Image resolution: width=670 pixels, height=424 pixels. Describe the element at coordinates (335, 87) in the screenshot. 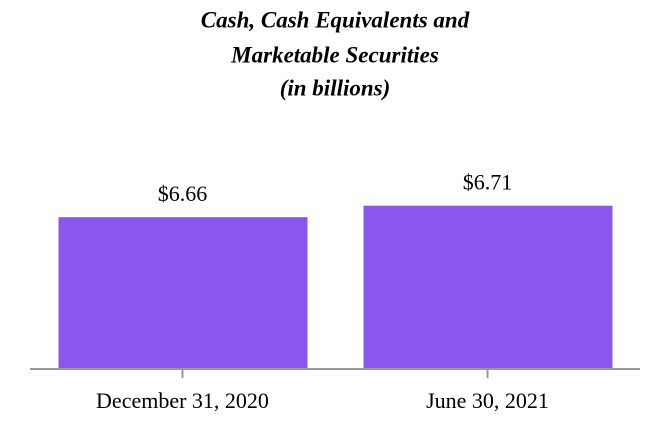

I see `chart-subtitle: (in billions)` at that location.